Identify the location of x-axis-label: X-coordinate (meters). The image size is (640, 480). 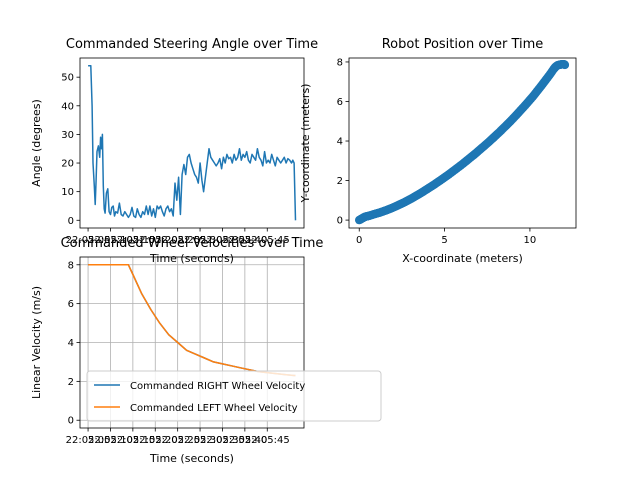
(462, 258).